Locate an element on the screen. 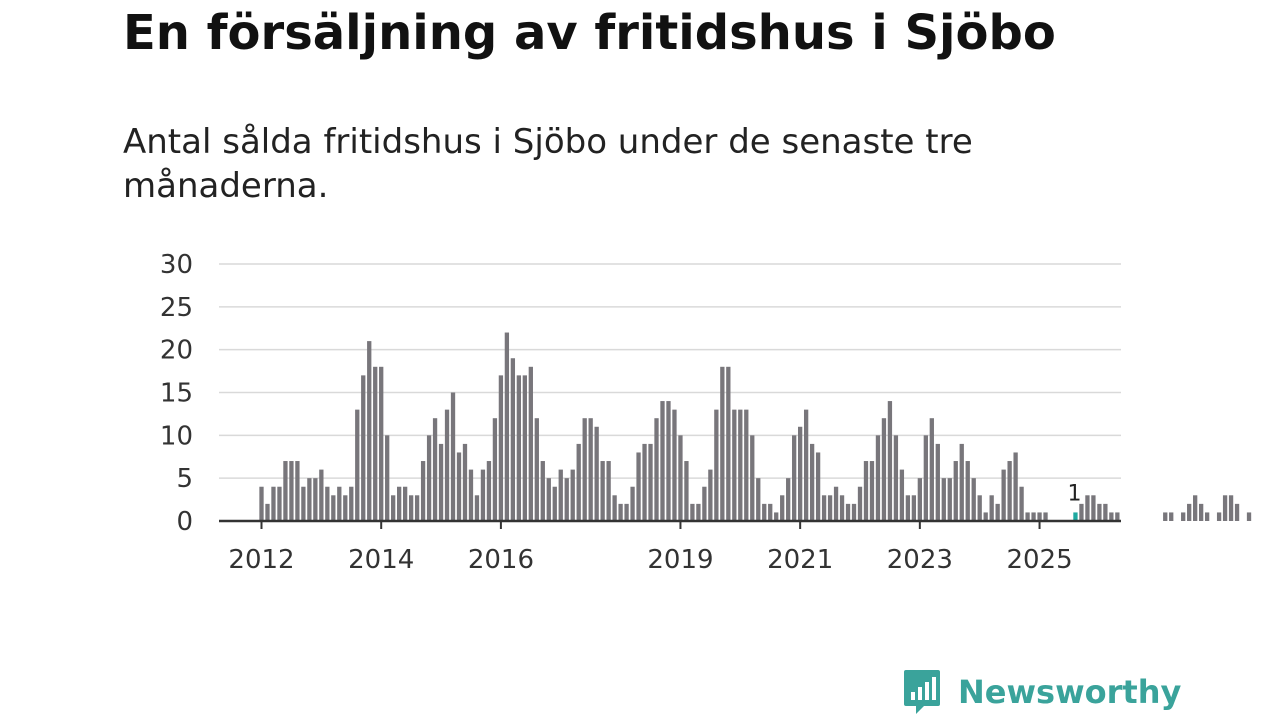  y-axis-tick-labels: 0 5 10 15 20 25 30 is located at coordinates (176, 393).